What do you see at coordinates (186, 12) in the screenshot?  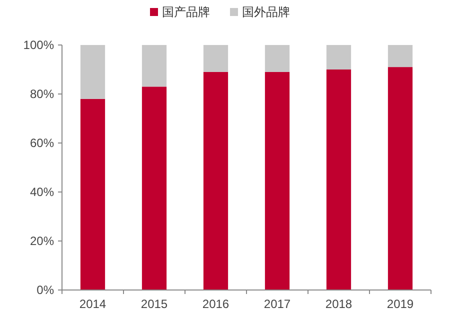 I see `legend-label: 国产品牌` at bounding box center [186, 12].